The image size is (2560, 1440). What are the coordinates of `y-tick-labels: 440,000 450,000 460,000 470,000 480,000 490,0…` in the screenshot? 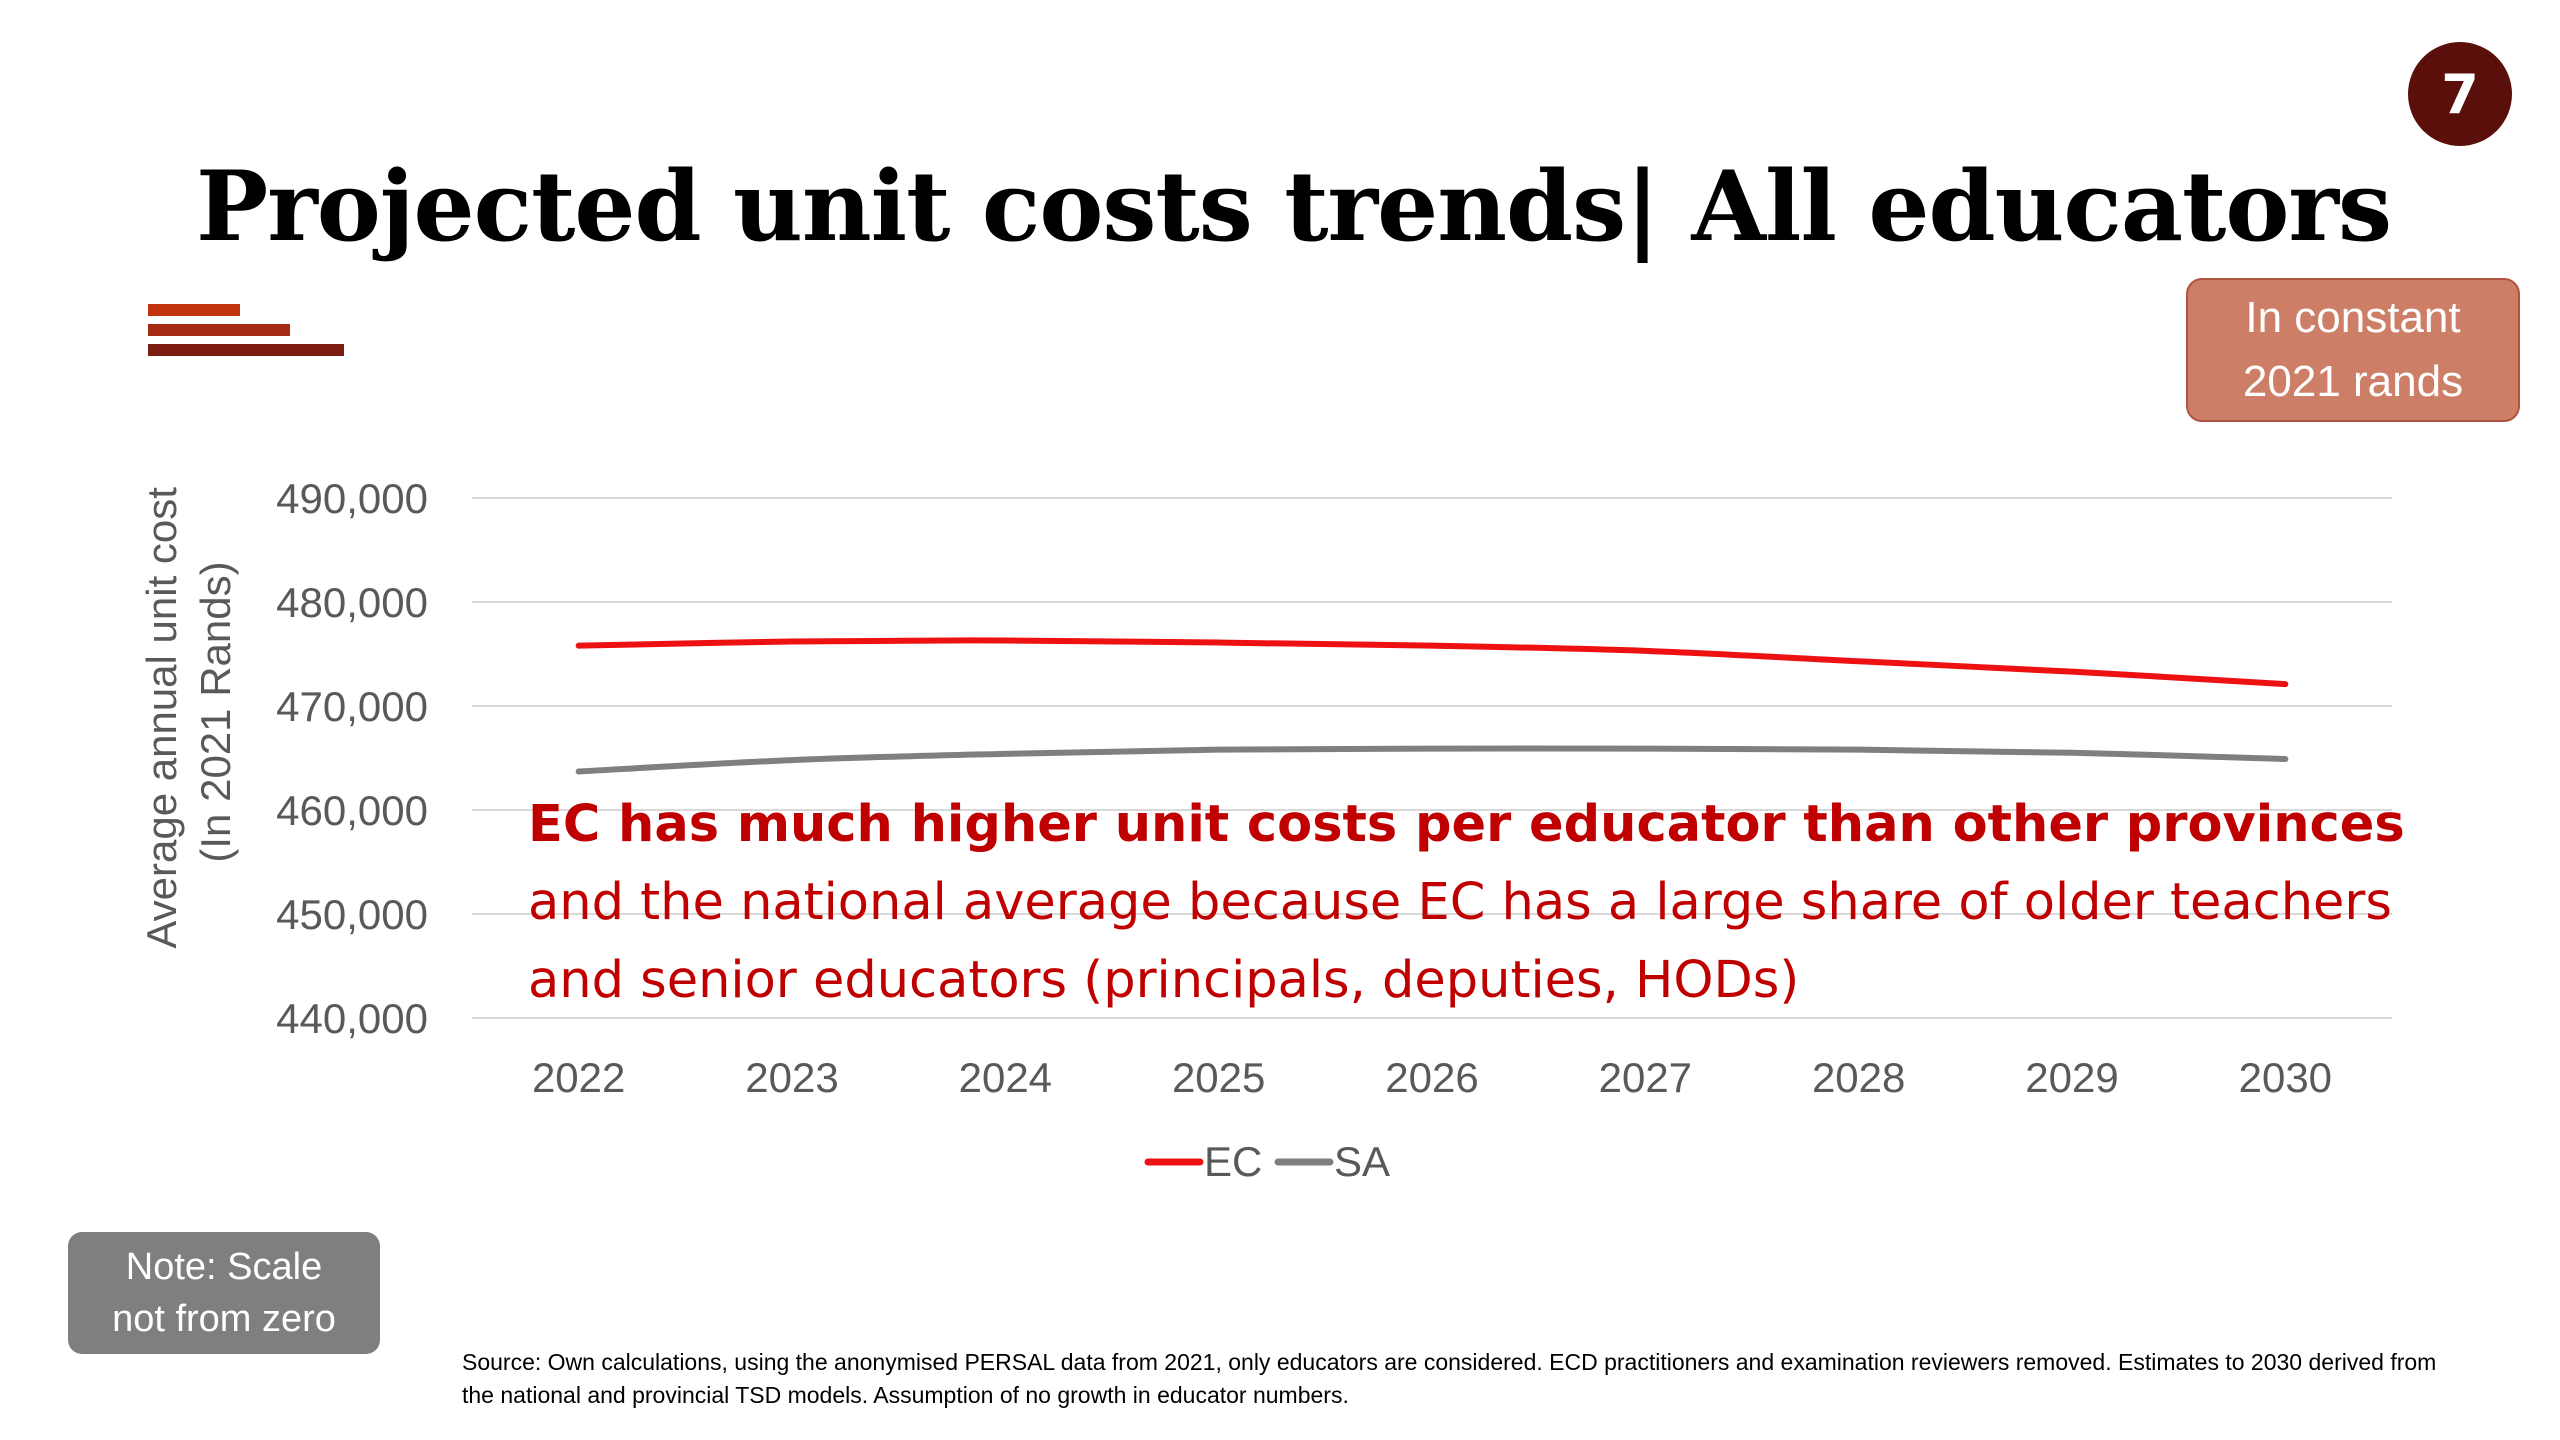 It's located at (352, 758).